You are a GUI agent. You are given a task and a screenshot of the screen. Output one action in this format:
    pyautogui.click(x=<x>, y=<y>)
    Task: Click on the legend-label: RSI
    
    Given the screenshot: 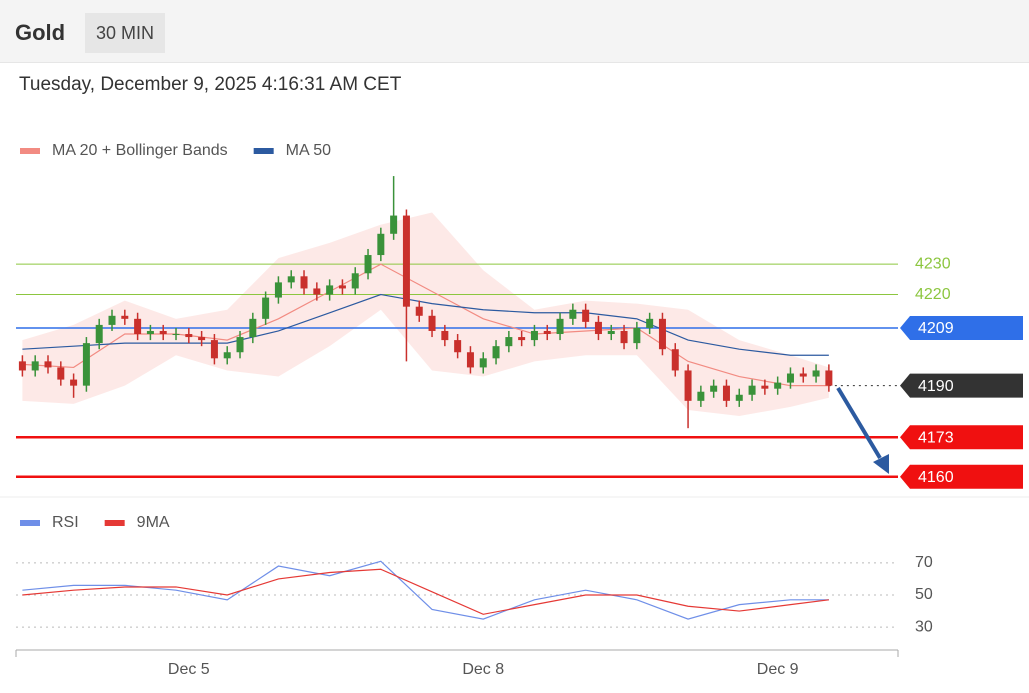 What is the action you would take?
    pyautogui.click(x=65, y=522)
    